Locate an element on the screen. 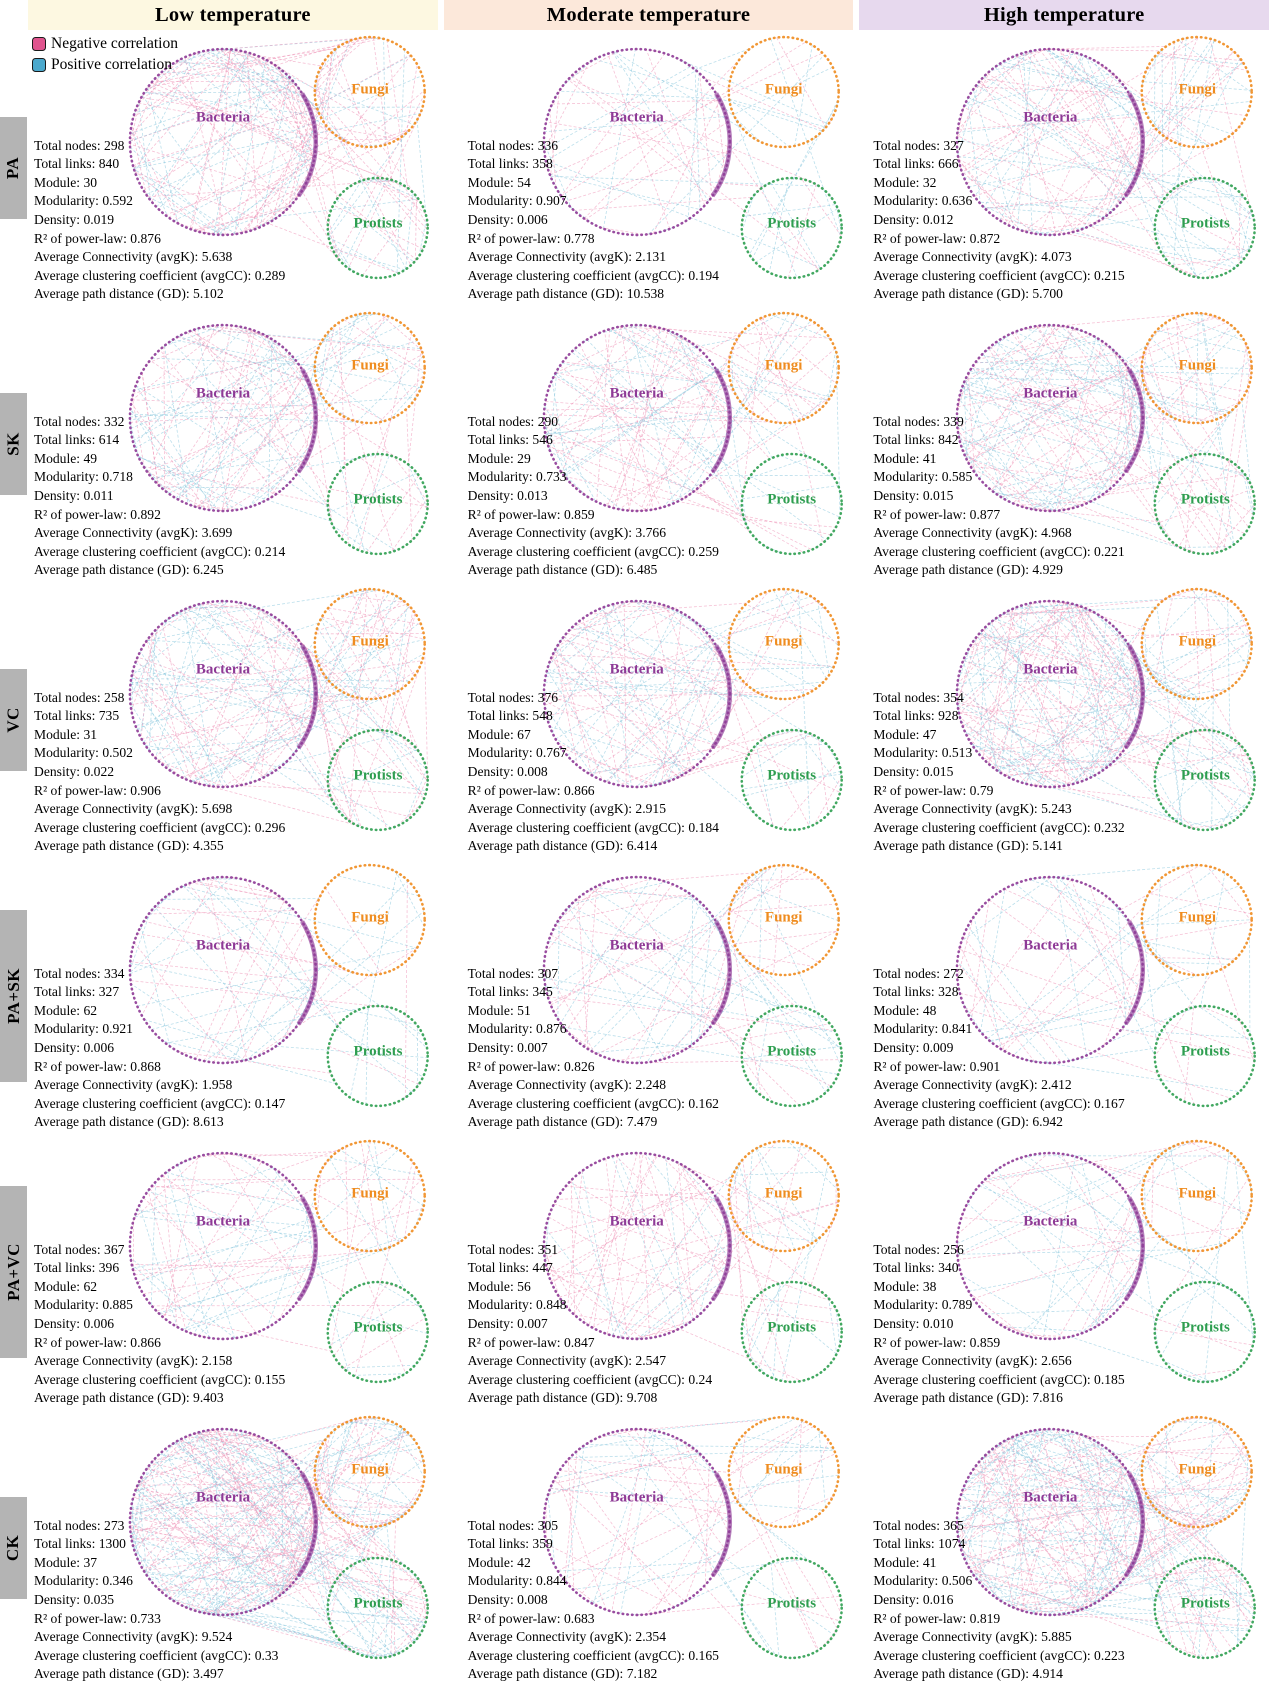 The image size is (1269, 1688). stat-avg-connectivity: Average Connectivity (avgK): 9.524 is located at coordinates (156, 1637).